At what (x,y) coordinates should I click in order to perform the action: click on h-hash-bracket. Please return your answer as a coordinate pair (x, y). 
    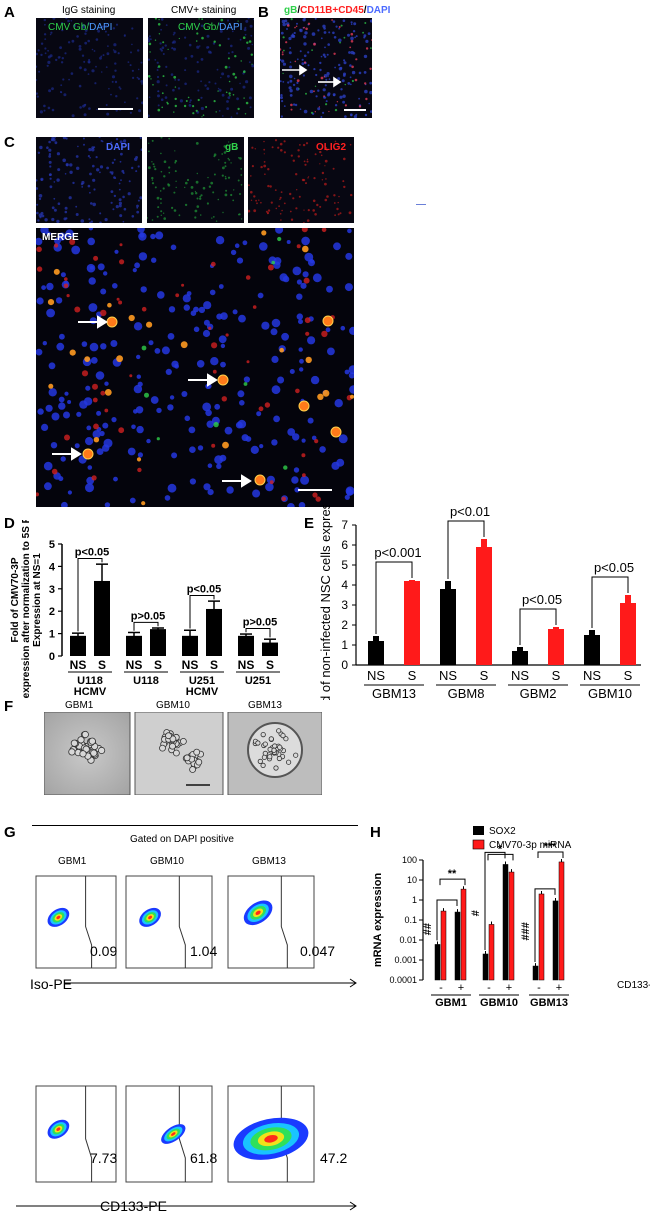
    Looking at the image, I should click on (447, 920).